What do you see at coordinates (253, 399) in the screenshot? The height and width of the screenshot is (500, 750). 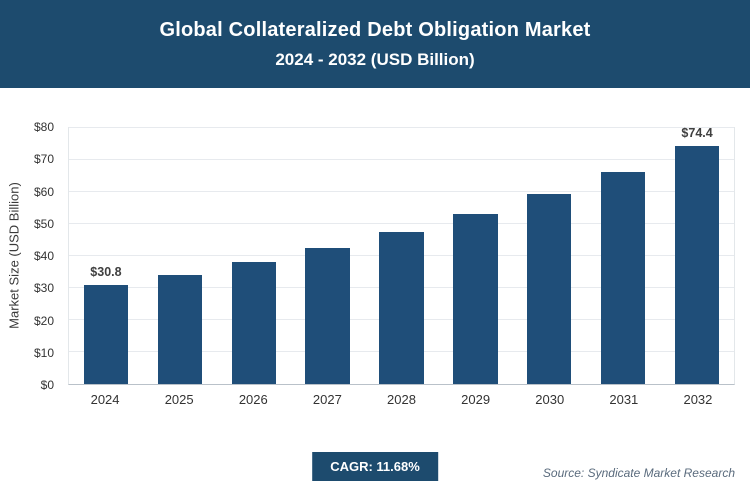 I see `xaxis-label-2026: 2026` at bounding box center [253, 399].